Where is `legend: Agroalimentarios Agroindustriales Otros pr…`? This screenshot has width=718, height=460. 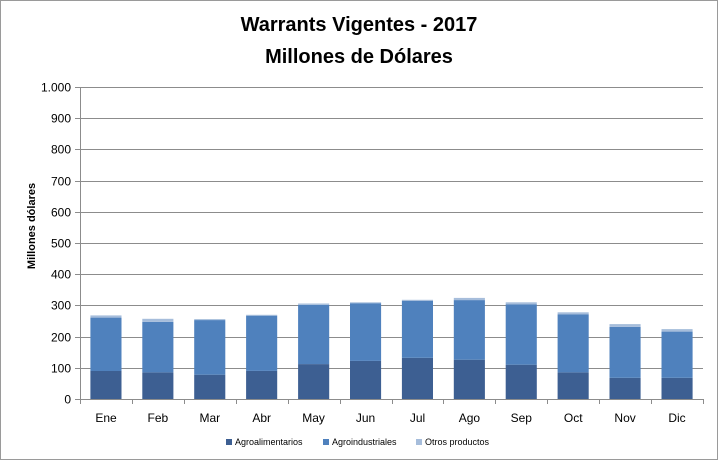
legend: Agroalimentarios Agroindustriales Otros pr… is located at coordinates (358, 442).